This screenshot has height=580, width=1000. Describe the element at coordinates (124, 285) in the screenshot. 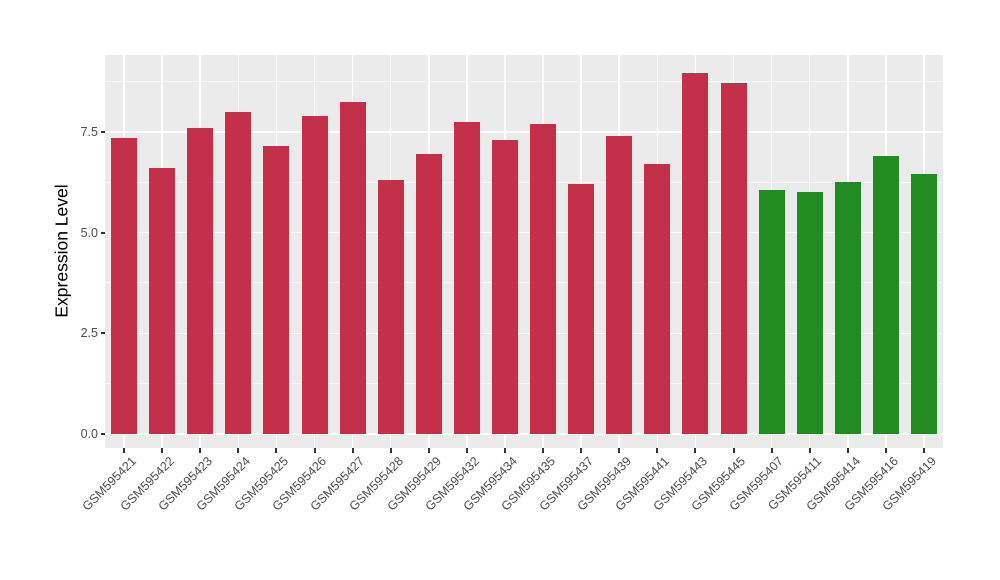

I see `bar-GSM595421` at that location.